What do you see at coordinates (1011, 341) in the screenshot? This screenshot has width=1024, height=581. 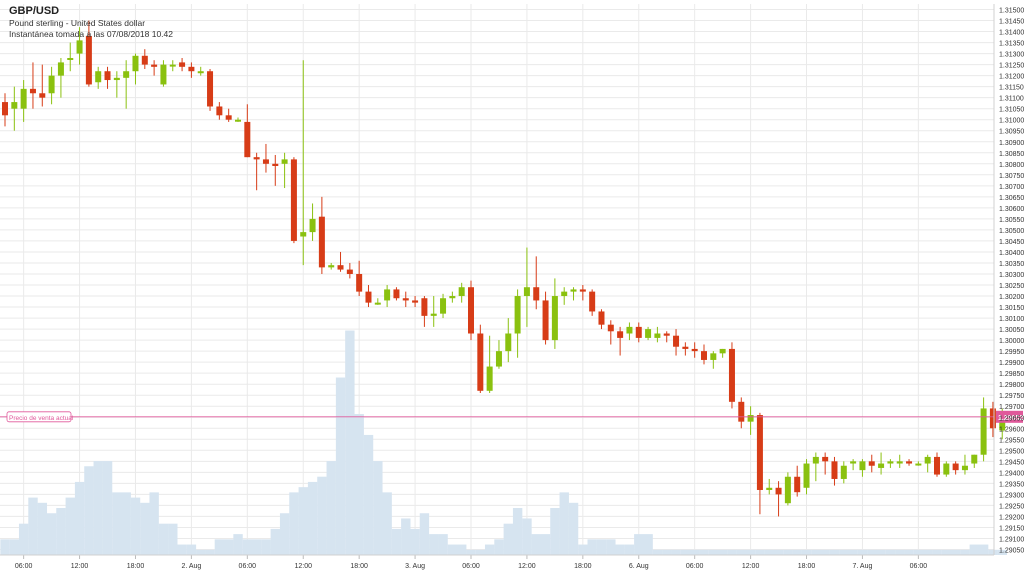 I see `y-tick-label: 1.30000` at bounding box center [1011, 341].